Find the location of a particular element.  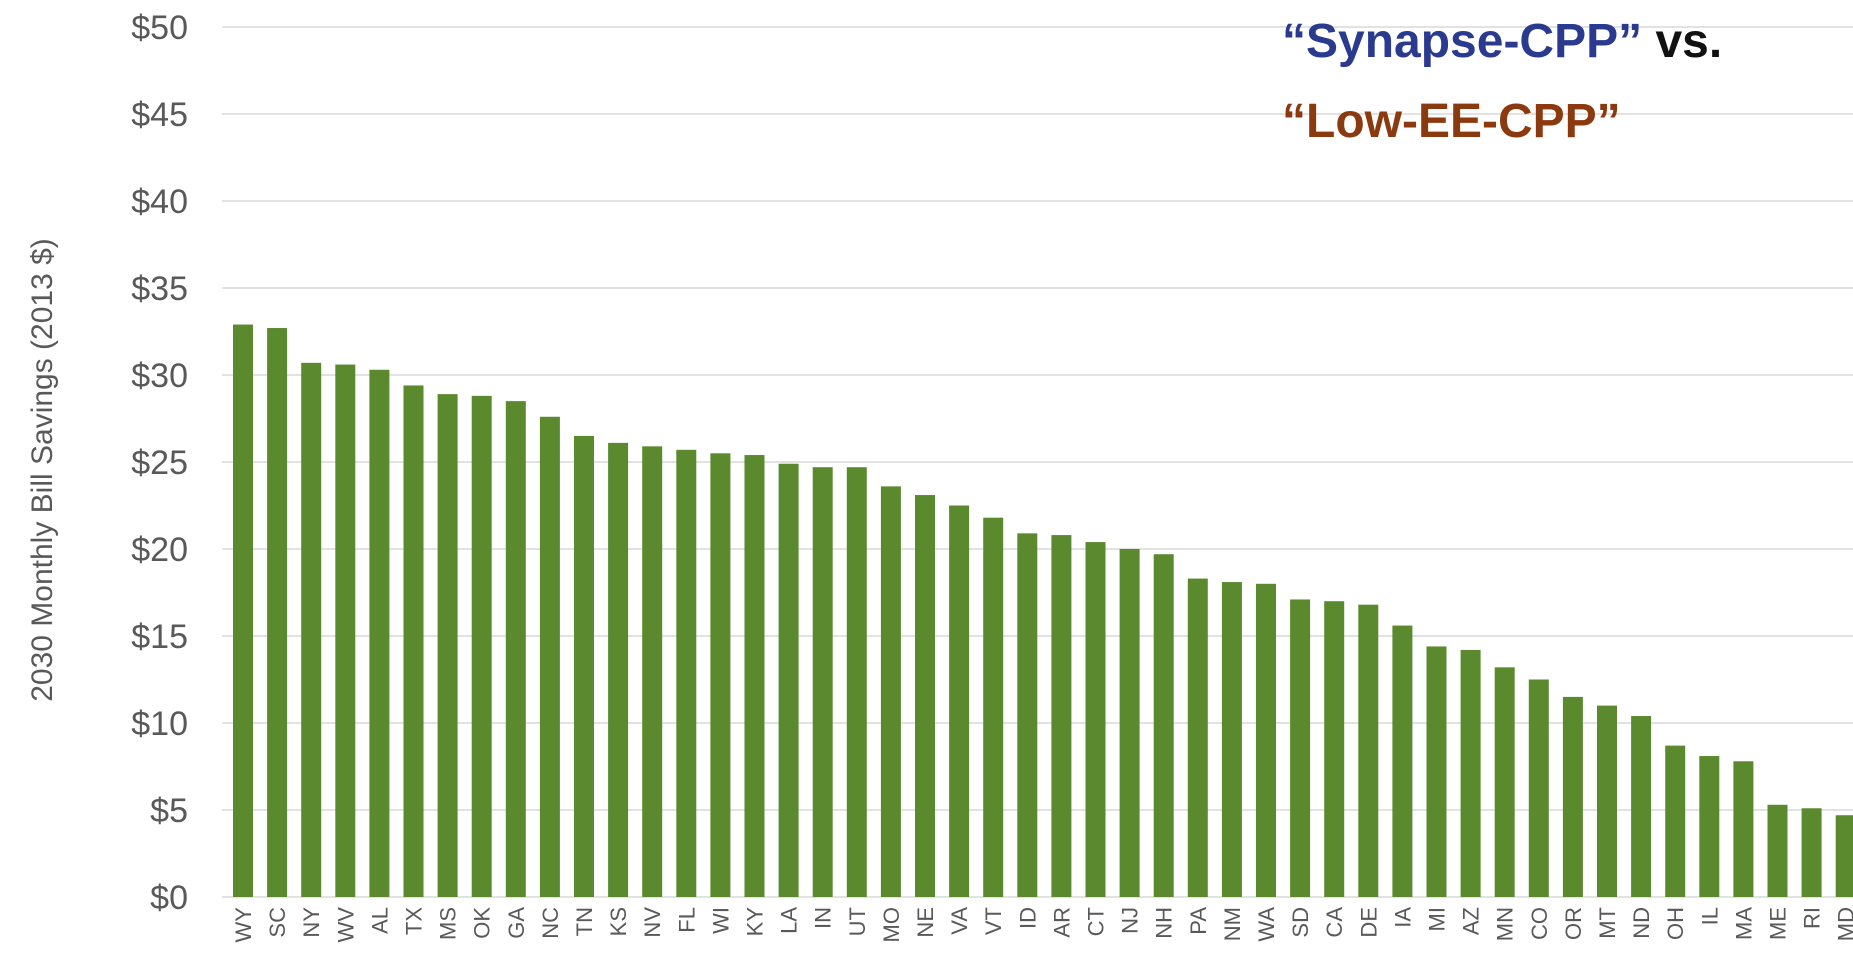

chart-headline-line2: “Low-EE-CPP” is located at coordinates (1451, 121).